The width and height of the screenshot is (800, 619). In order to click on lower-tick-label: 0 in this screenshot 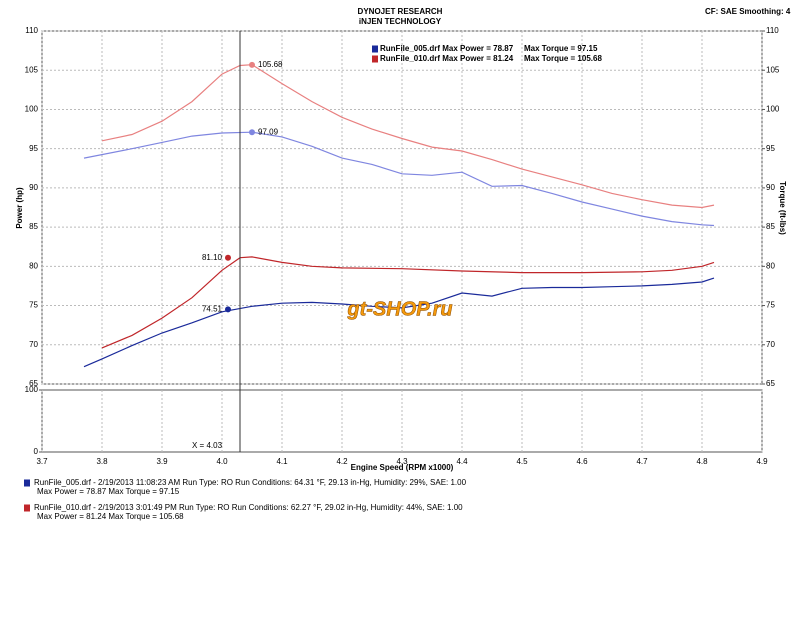, I will do `click(36, 451)`.